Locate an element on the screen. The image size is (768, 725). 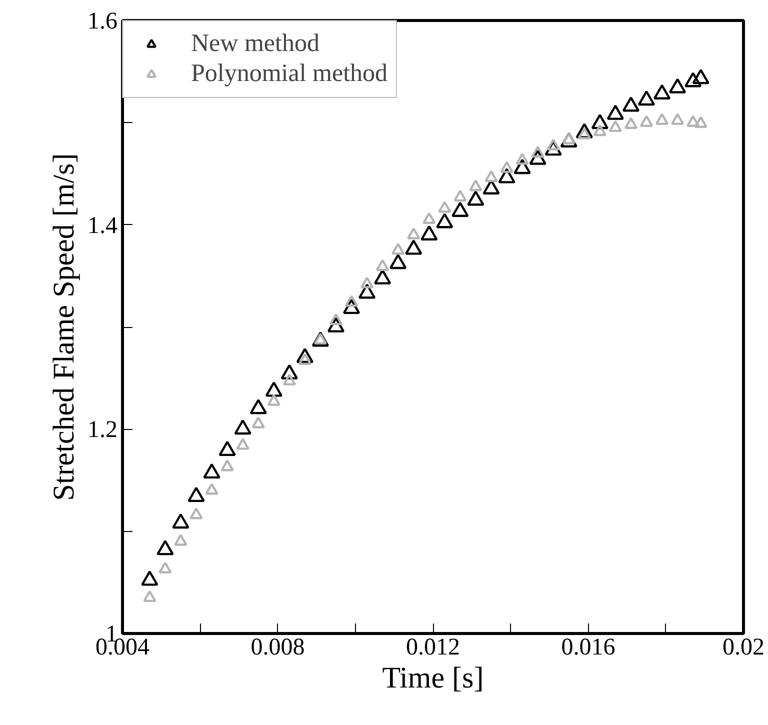
x-tick-label: 0.016 is located at coordinates (588, 647).